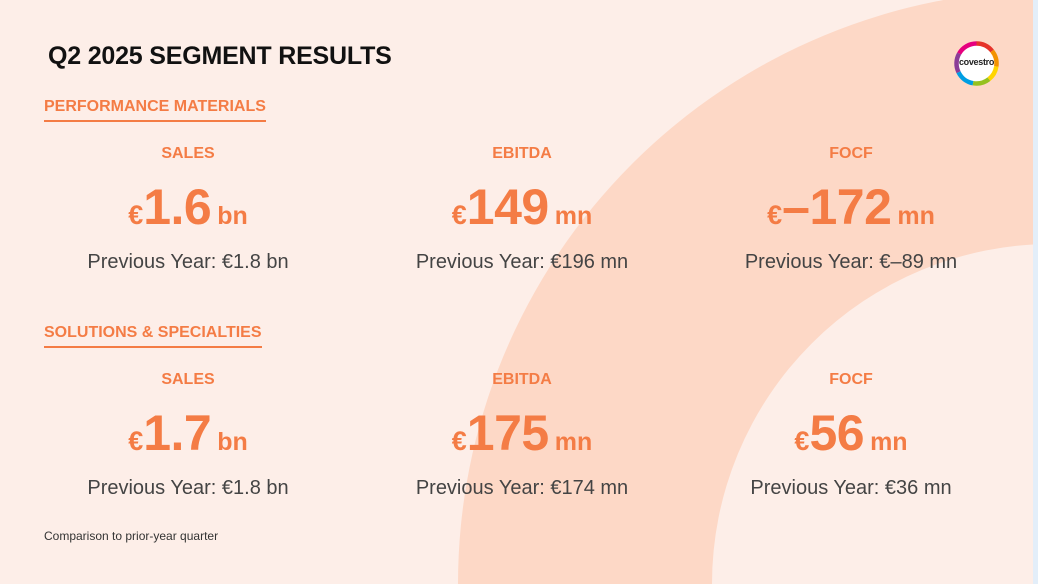 Image resolution: width=1038 pixels, height=584 pixels. I want to click on metric-ss-sales: SALES €1.7 bn Previous Year: €1.8 bn, so click(188, 435).